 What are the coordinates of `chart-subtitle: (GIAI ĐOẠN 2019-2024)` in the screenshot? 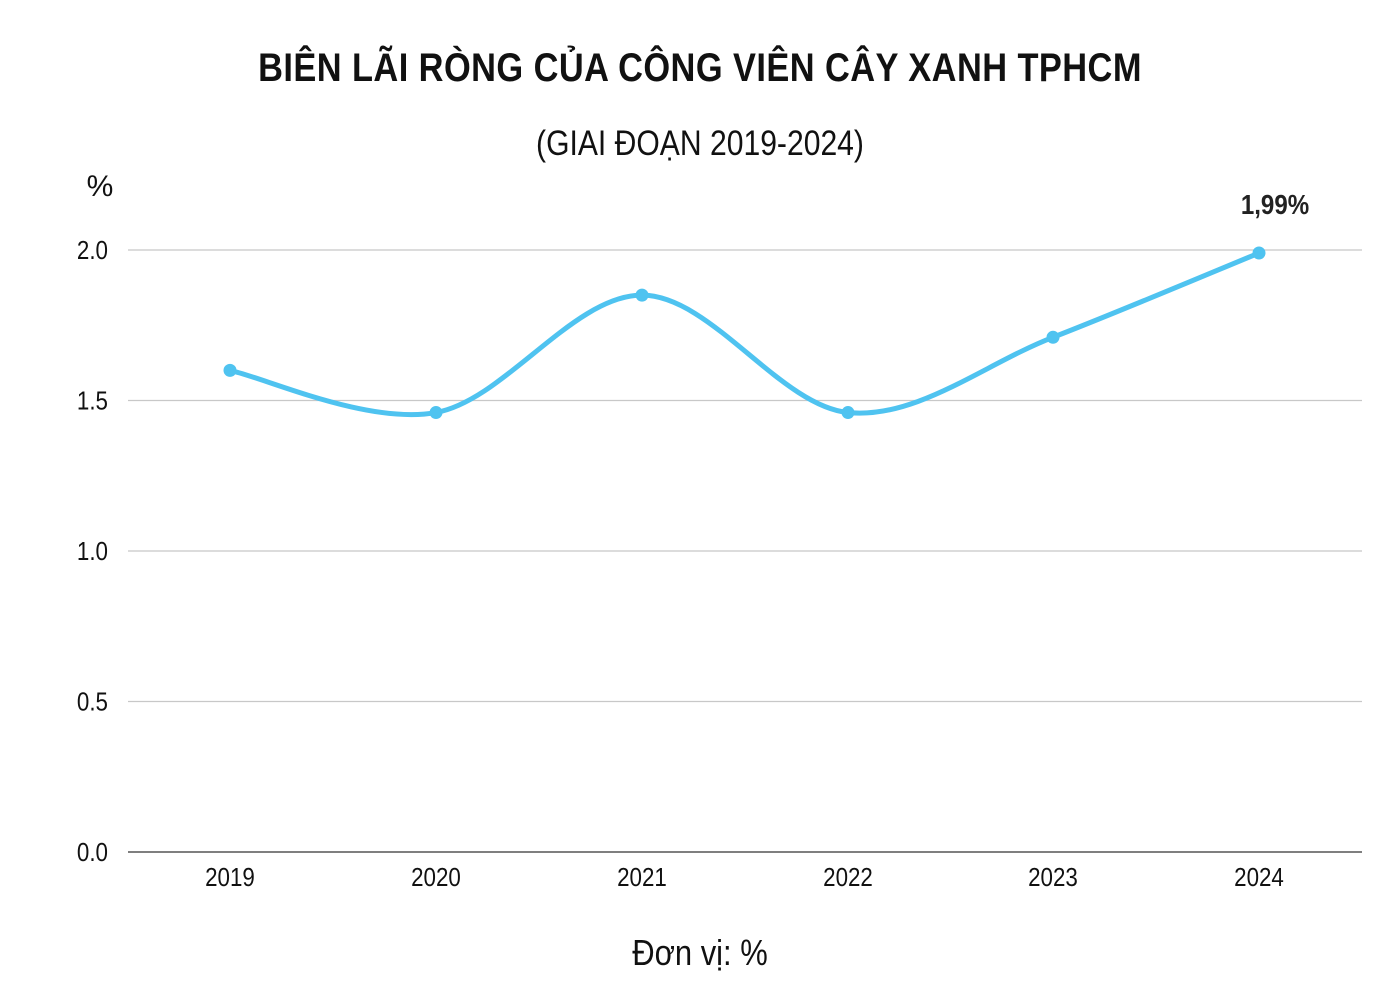 It's located at (700, 143).